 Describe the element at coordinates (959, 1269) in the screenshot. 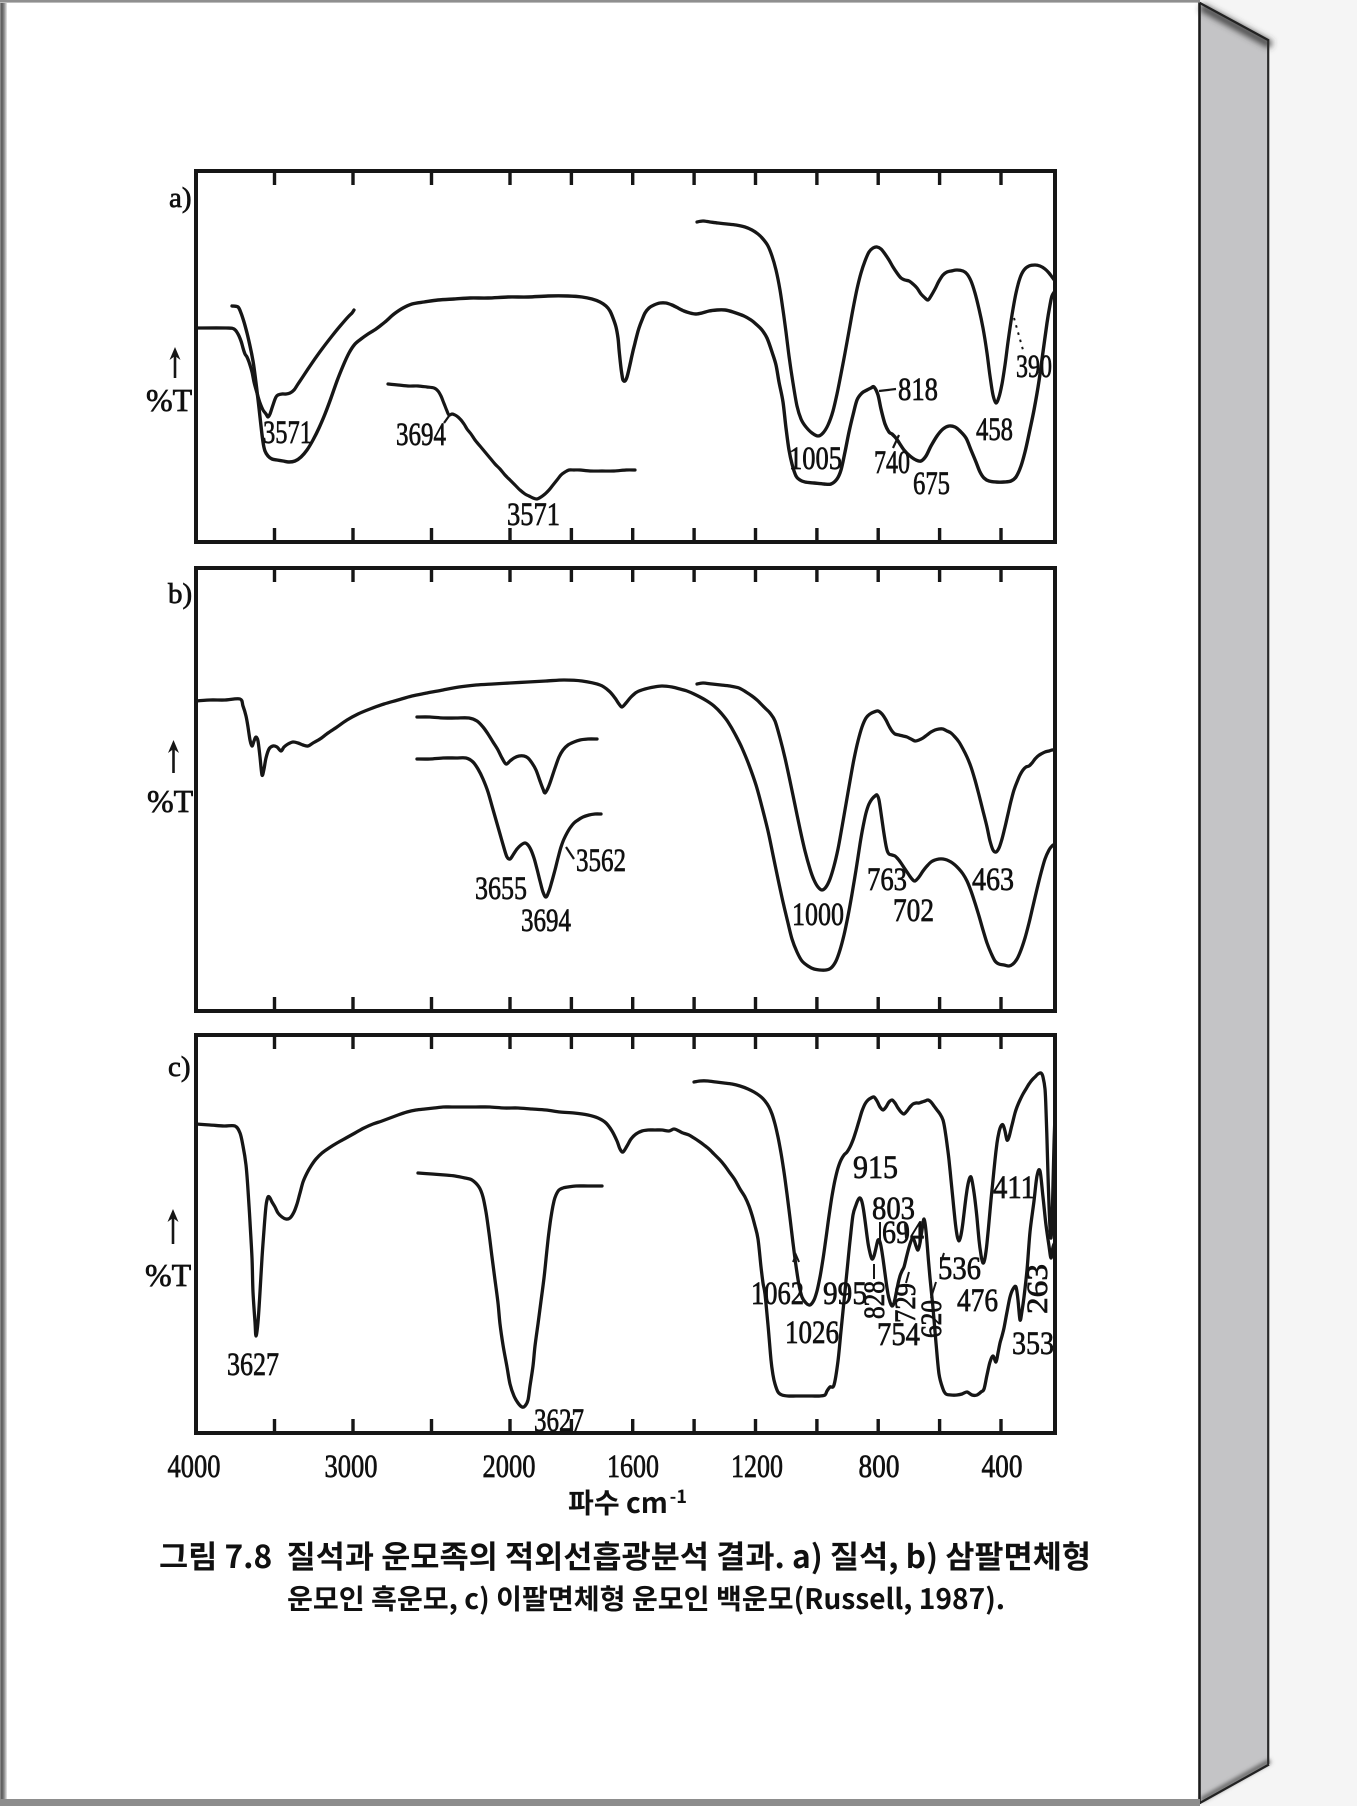

I see `svg-text: 536` at that location.